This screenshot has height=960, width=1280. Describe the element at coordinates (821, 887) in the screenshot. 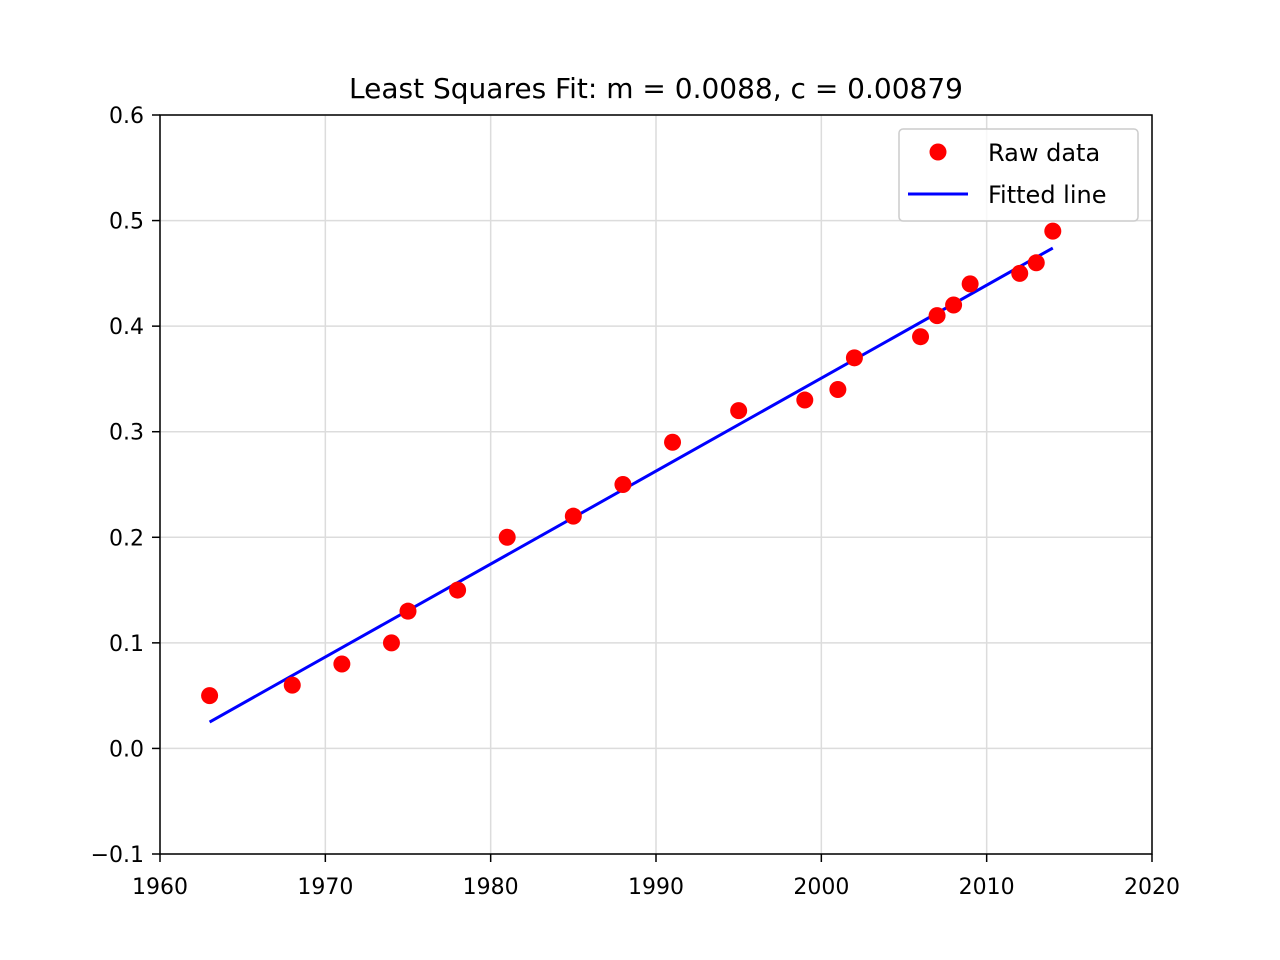

I see `x-tick-label: 2000` at that location.